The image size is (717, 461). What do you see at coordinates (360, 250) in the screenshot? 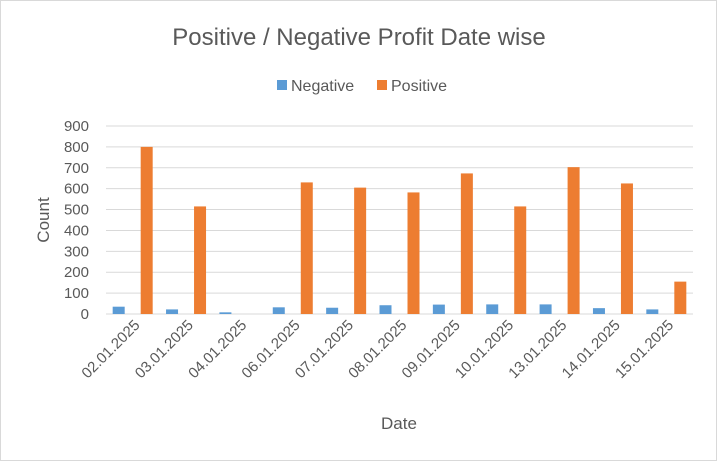
I see `bar-positive-07.01.2025` at bounding box center [360, 250].